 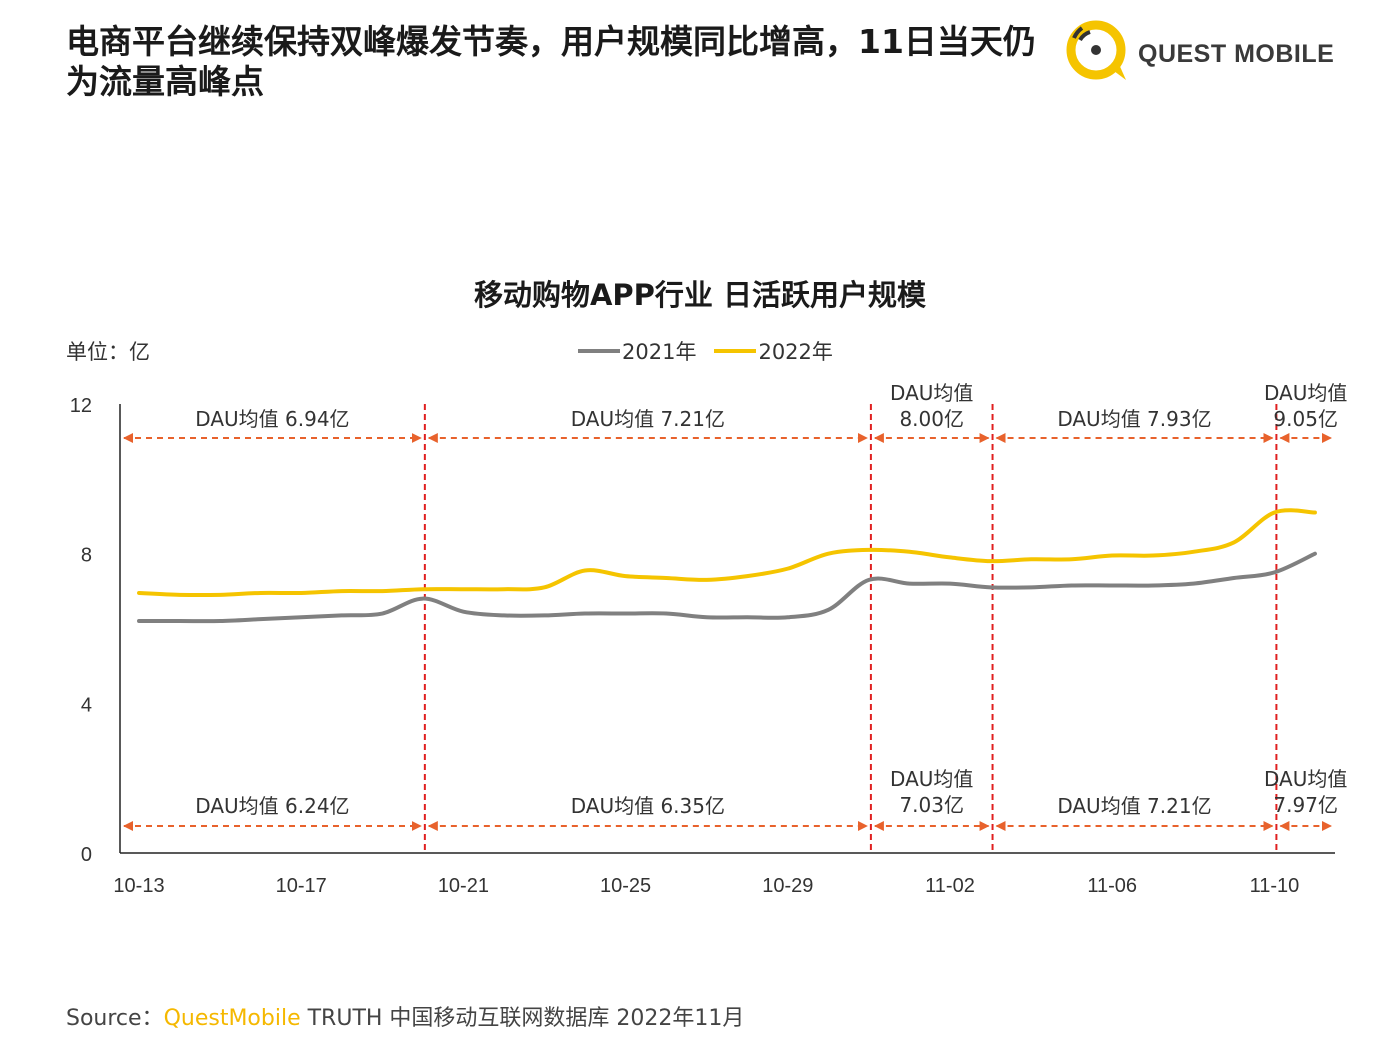 What do you see at coordinates (931, 419) in the screenshot?
I see `dau-value-2022: 8.00亿` at bounding box center [931, 419].